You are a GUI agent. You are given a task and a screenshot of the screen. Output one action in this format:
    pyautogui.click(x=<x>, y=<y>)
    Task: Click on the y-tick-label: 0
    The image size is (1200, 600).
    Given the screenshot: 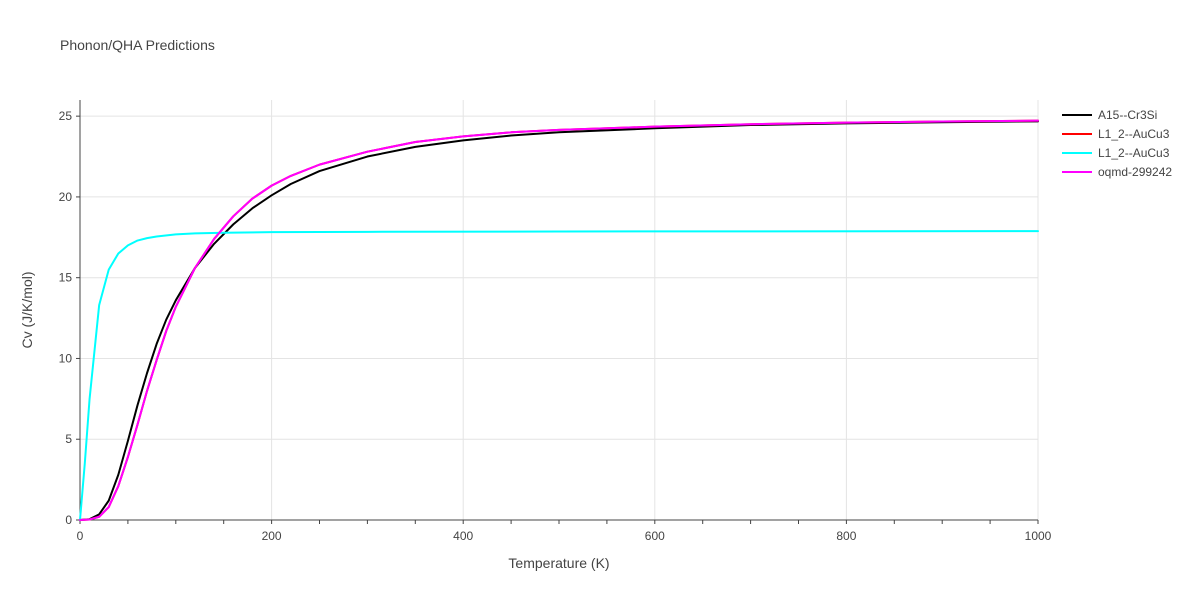 What is the action you would take?
    pyautogui.click(x=68, y=520)
    